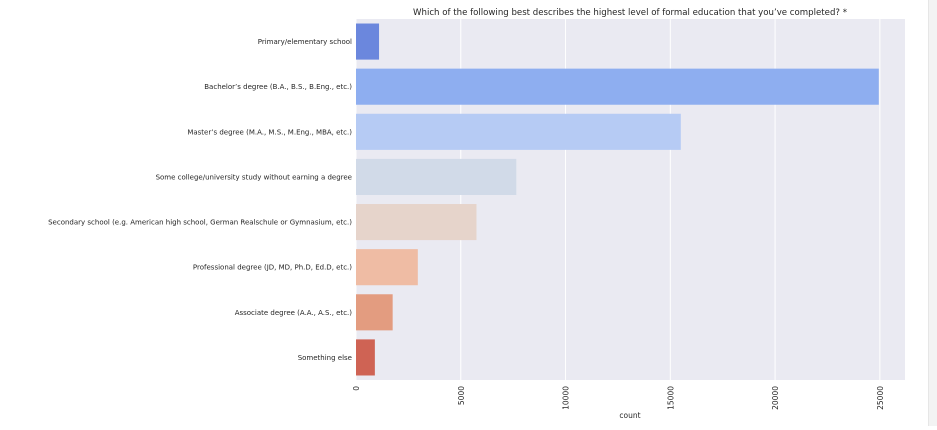  Describe the element at coordinates (566, 398) in the screenshot. I see `x-tick-label: 10000` at that location.